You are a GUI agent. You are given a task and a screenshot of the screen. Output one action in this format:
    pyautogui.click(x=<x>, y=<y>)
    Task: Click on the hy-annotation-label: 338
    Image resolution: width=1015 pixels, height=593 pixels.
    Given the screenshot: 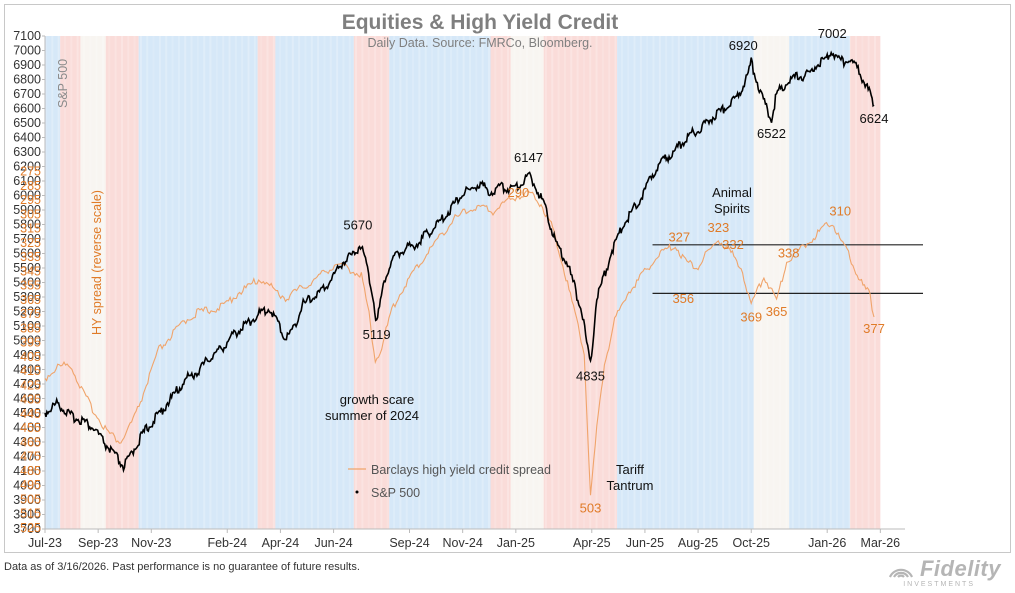 What is the action you would take?
    pyautogui.click(x=789, y=252)
    